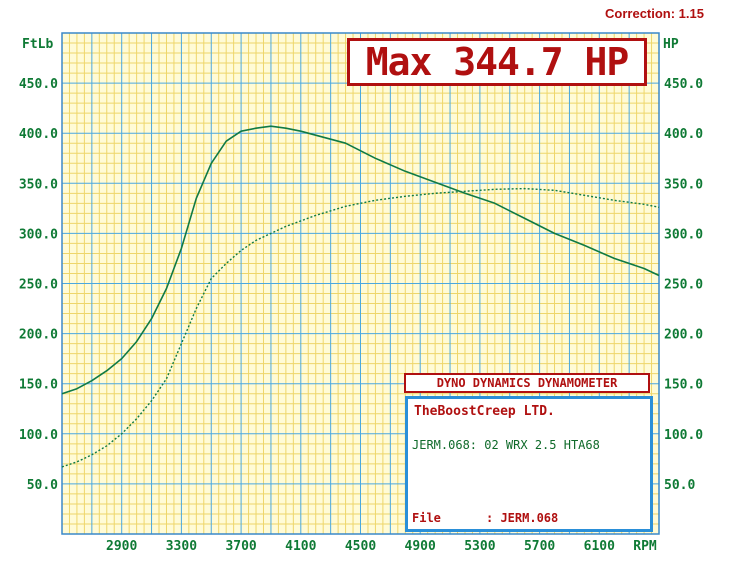 The height and width of the screenshot is (572, 750). What do you see at coordinates (300, 546) in the screenshot?
I see `x-tick-label: 4100` at bounding box center [300, 546].